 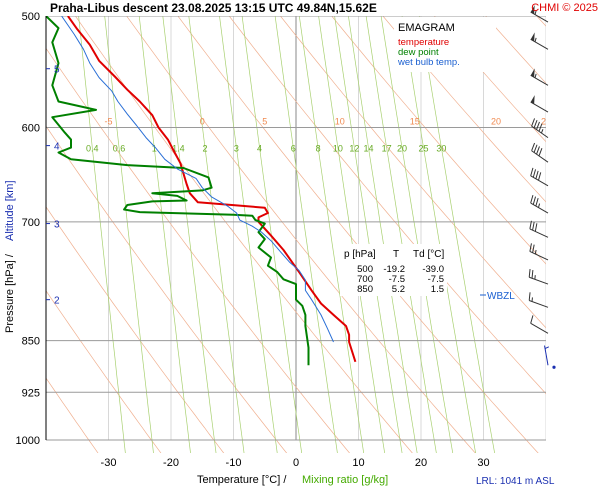 I want to click on table-cell: -39.0, so click(x=433, y=269).